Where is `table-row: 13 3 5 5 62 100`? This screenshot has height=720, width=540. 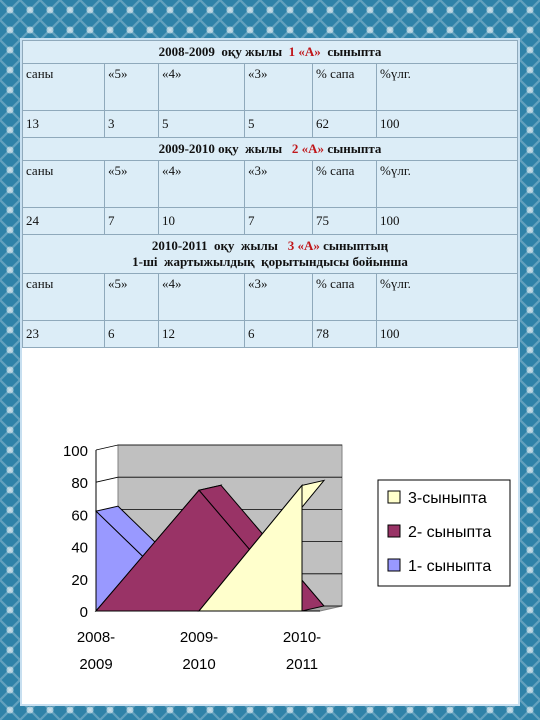 table-row: 13 3 5 5 62 100 is located at coordinates (270, 124).